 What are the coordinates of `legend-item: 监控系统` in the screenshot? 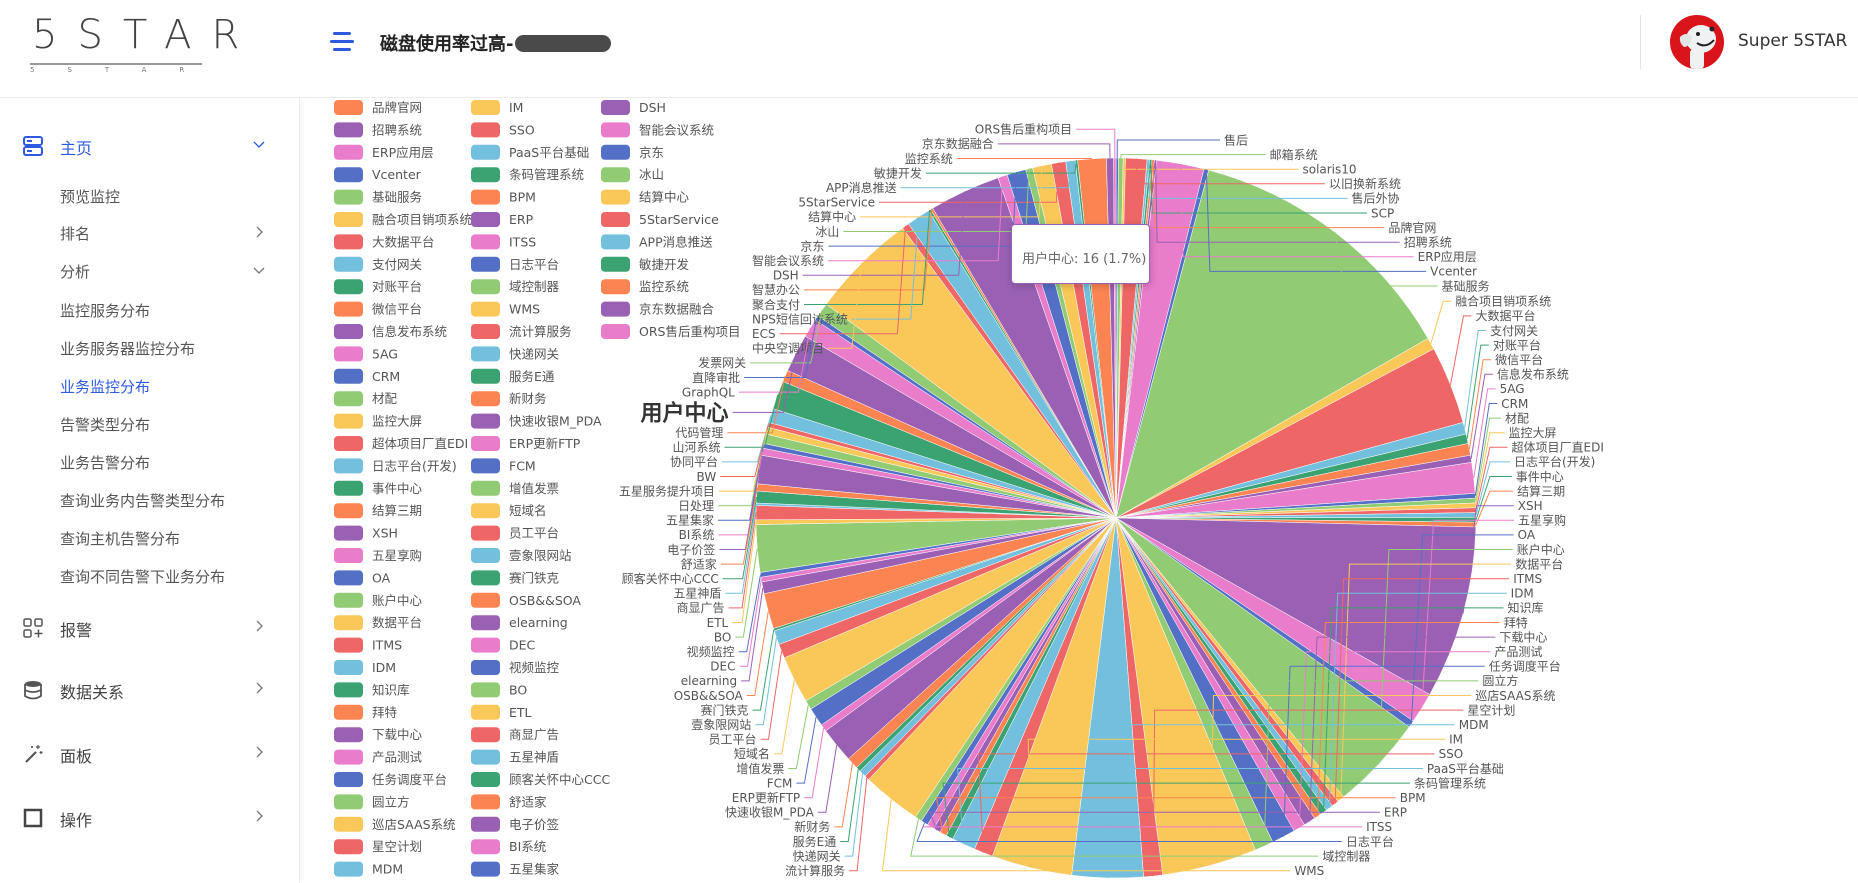 It's located at (645, 287).